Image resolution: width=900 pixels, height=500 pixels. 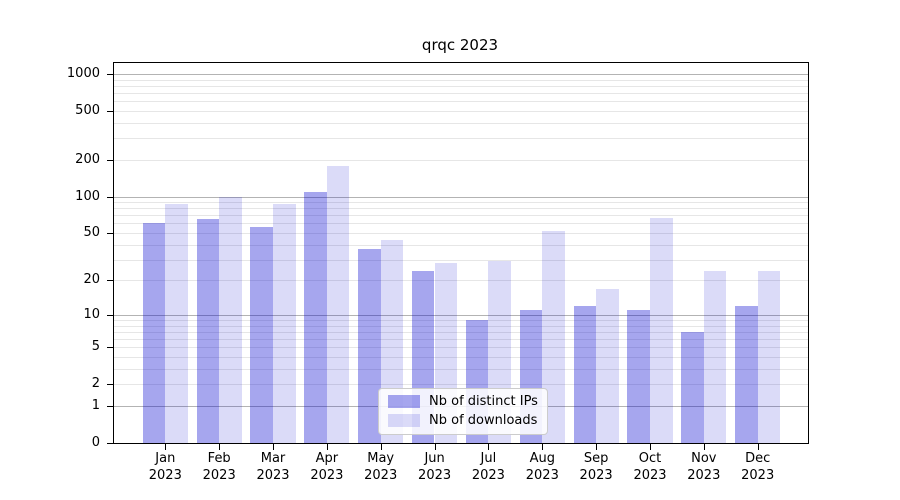 What do you see at coordinates (460, 45) in the screenshot?
I see `chart-title: qrqc 2023` at bounding box center [460, 45].